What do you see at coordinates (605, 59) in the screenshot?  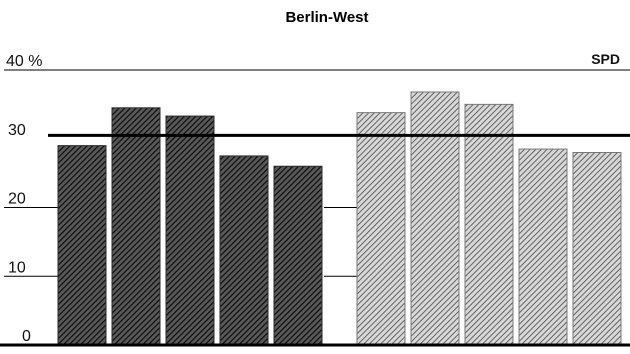 I see `series-label-spd: SPD` at bounding box center [605, 59].